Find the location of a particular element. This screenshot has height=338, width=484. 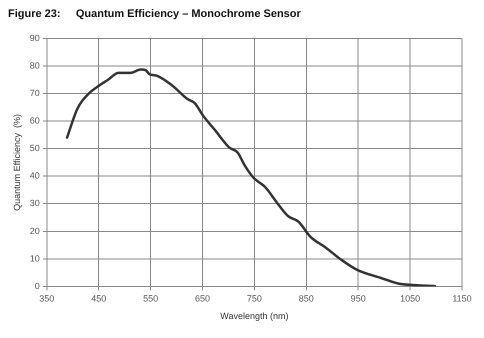

y-tick-label: 50 is located at coordinates (35, 148).